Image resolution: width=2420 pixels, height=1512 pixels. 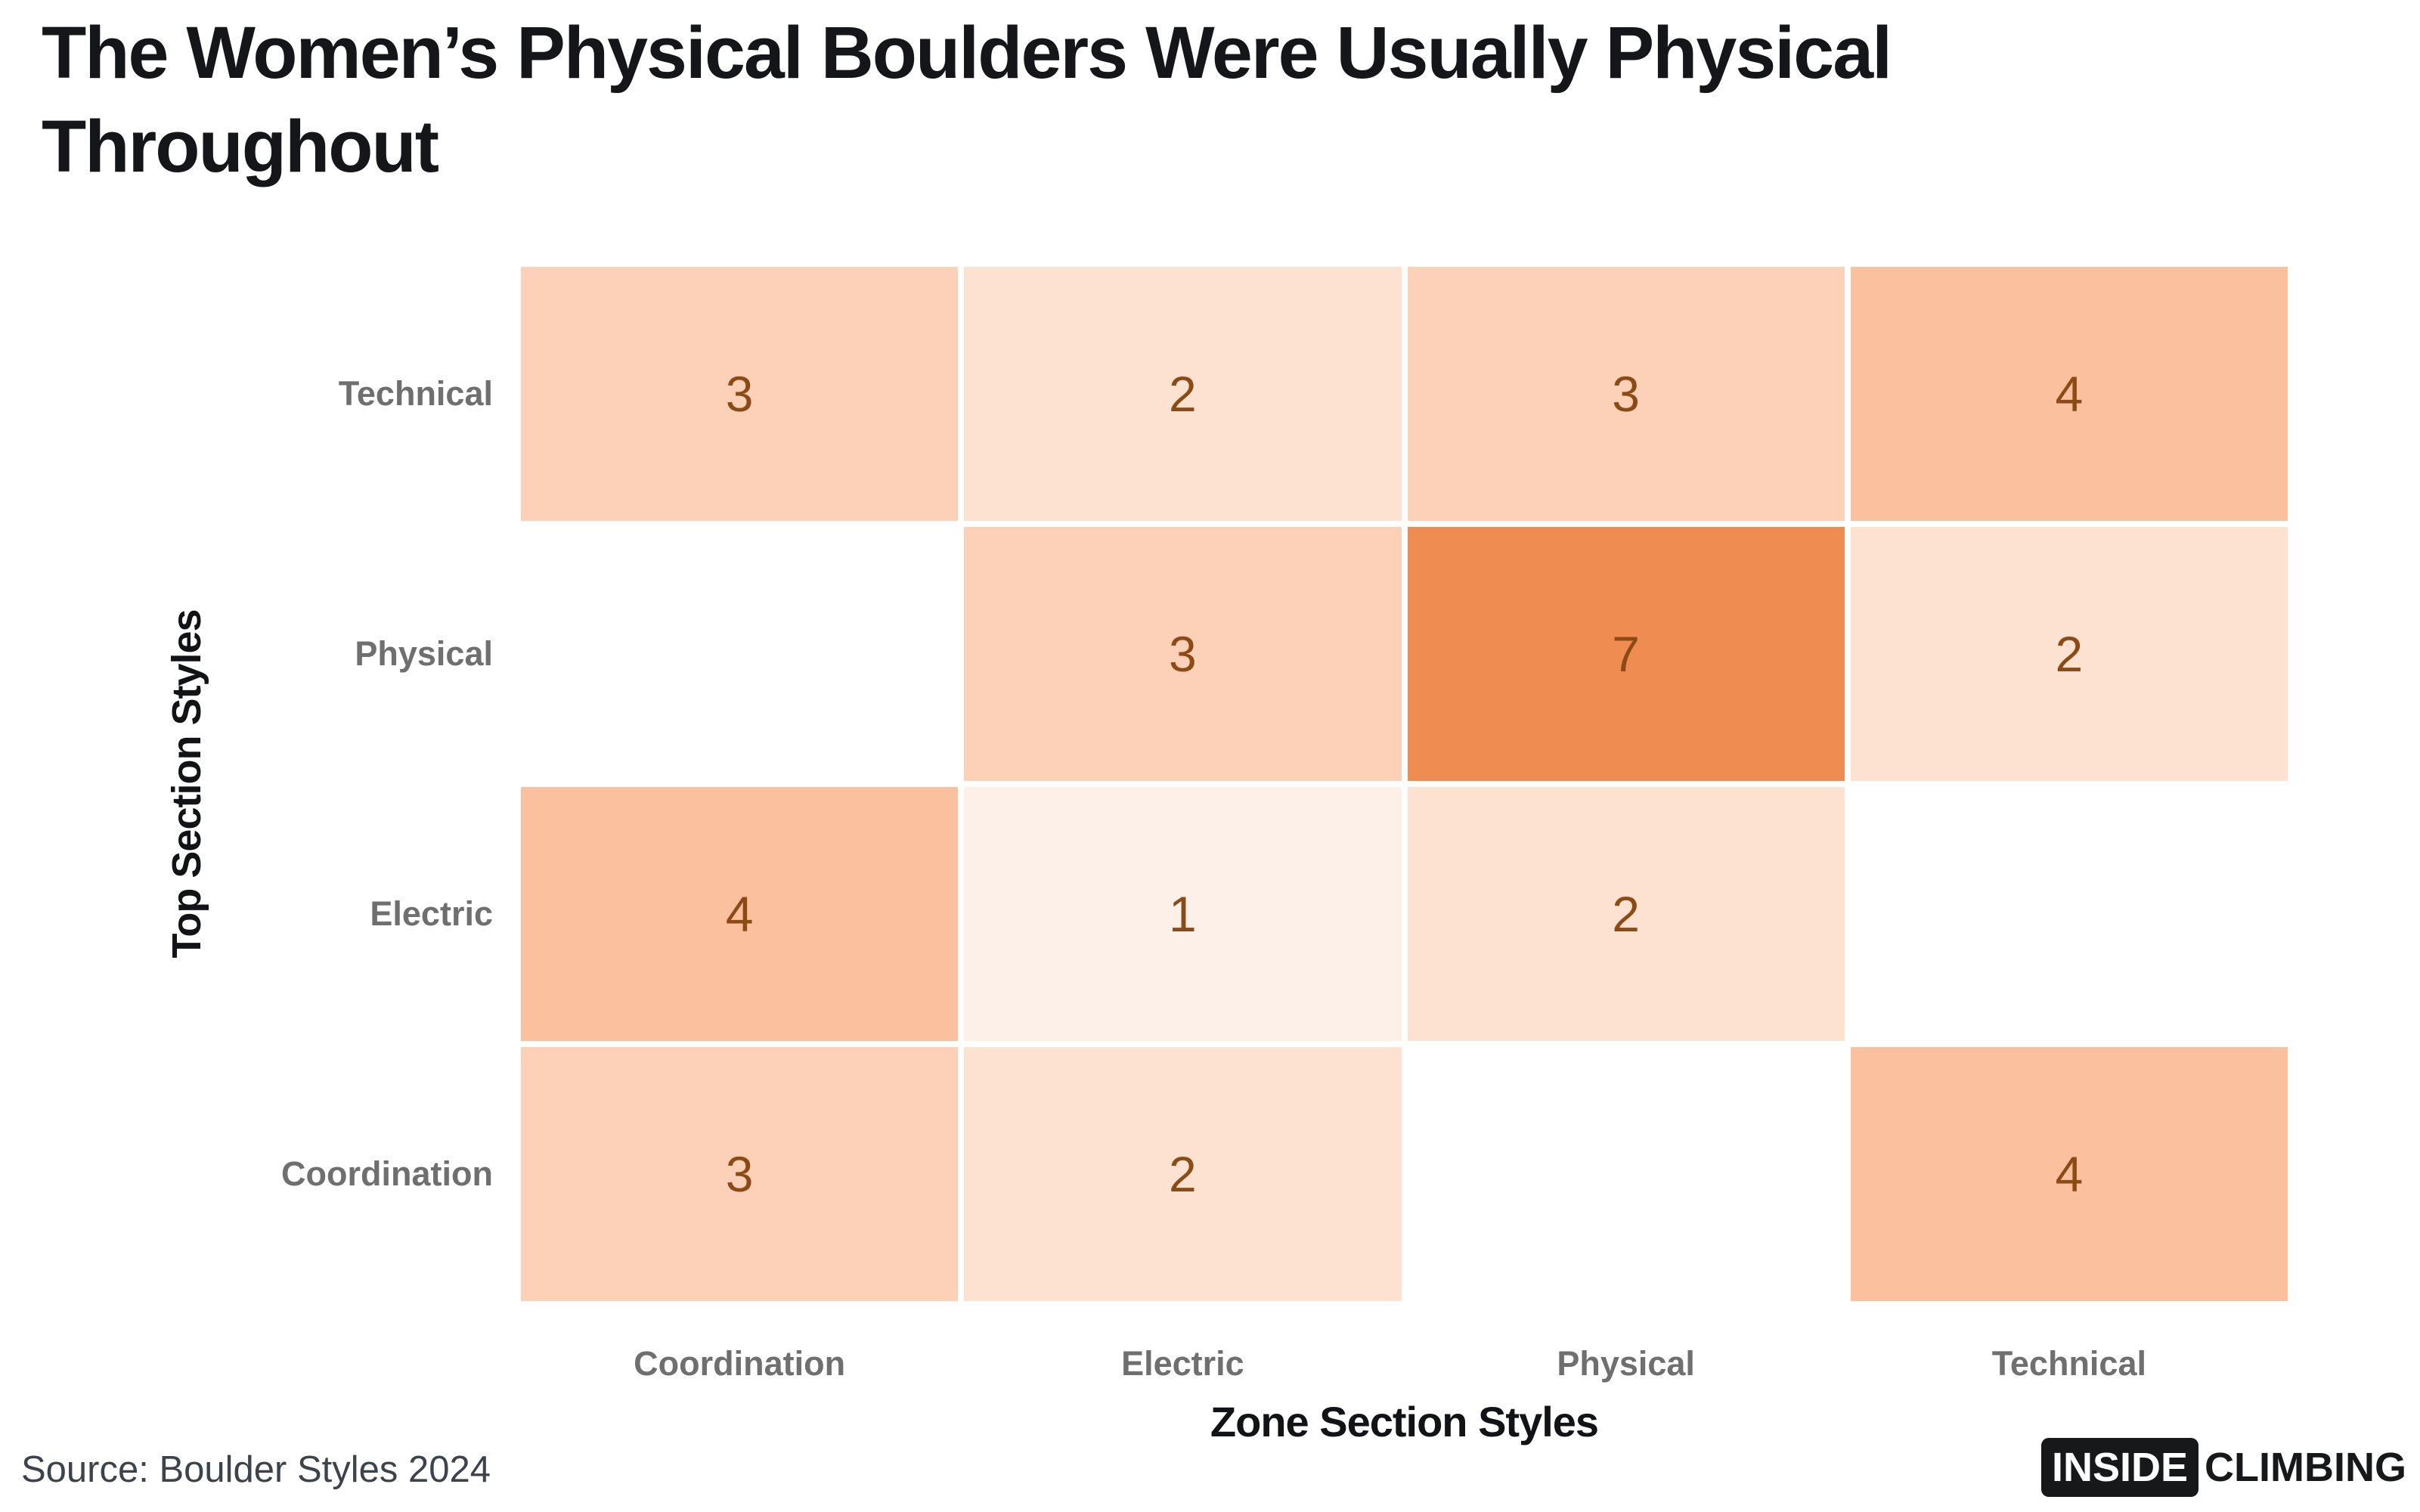 I want to click on heatmap-cell-value: 1, so click(x=1183, y=914).